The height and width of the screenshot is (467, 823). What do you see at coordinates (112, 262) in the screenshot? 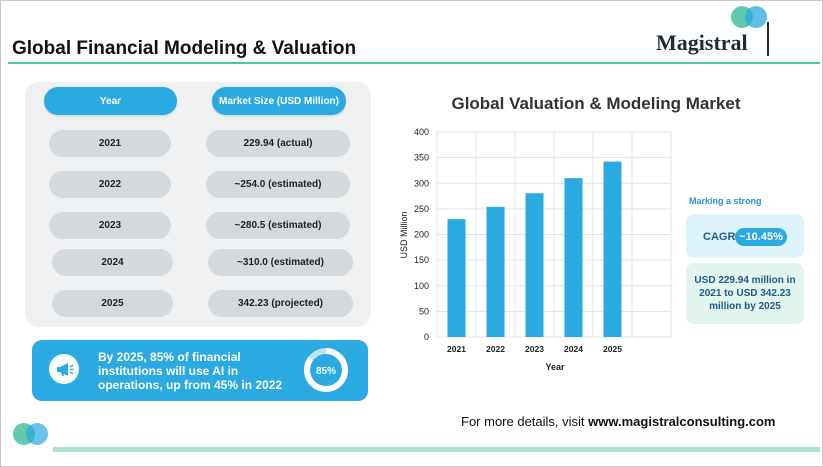
I see `table-cell-year: 2024` at bounding box center [112, 262].